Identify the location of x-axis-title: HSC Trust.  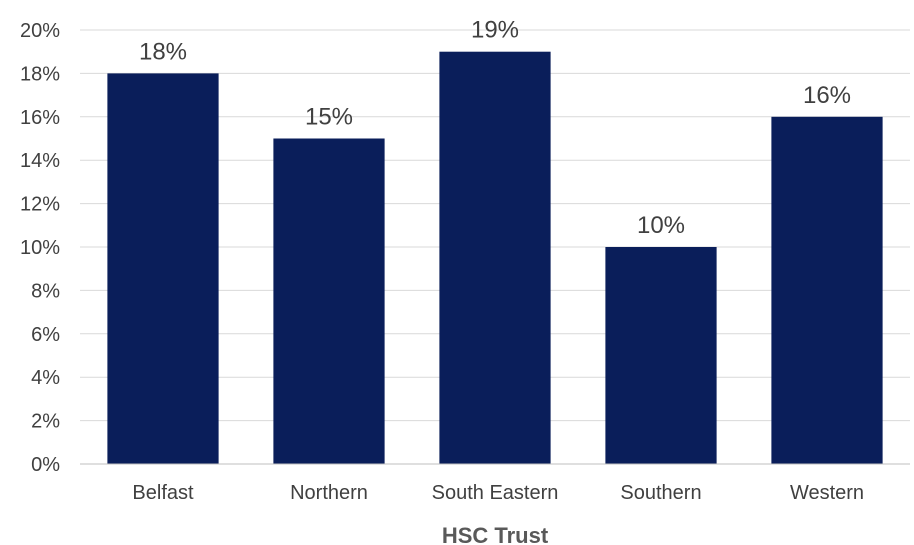
(495, 534).